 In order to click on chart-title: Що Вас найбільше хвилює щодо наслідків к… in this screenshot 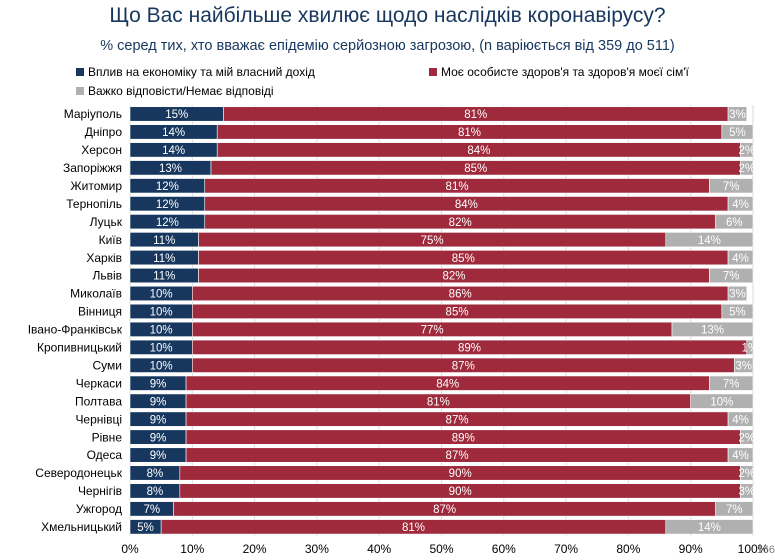, I will do `click(387, 15)`.